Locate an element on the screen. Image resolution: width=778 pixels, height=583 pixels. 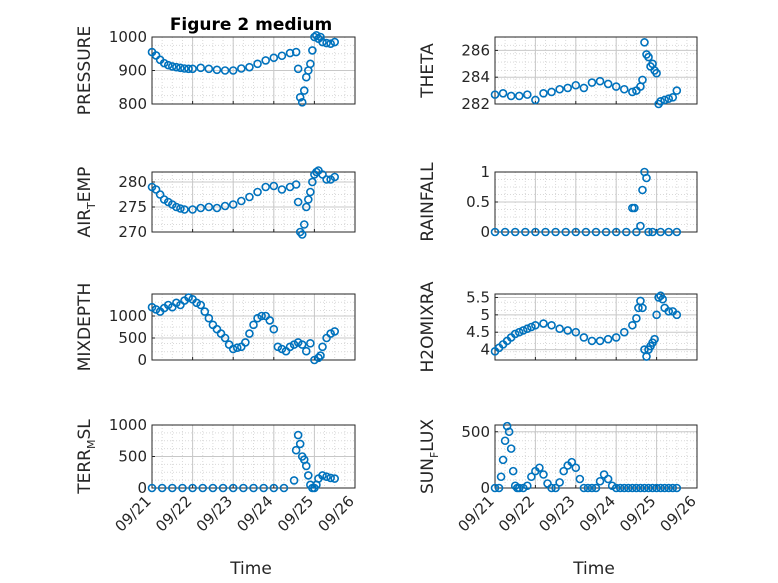
subplot-h2omixra: 44.555.5 H2OMIXRA is located at coordinates (558, 327).